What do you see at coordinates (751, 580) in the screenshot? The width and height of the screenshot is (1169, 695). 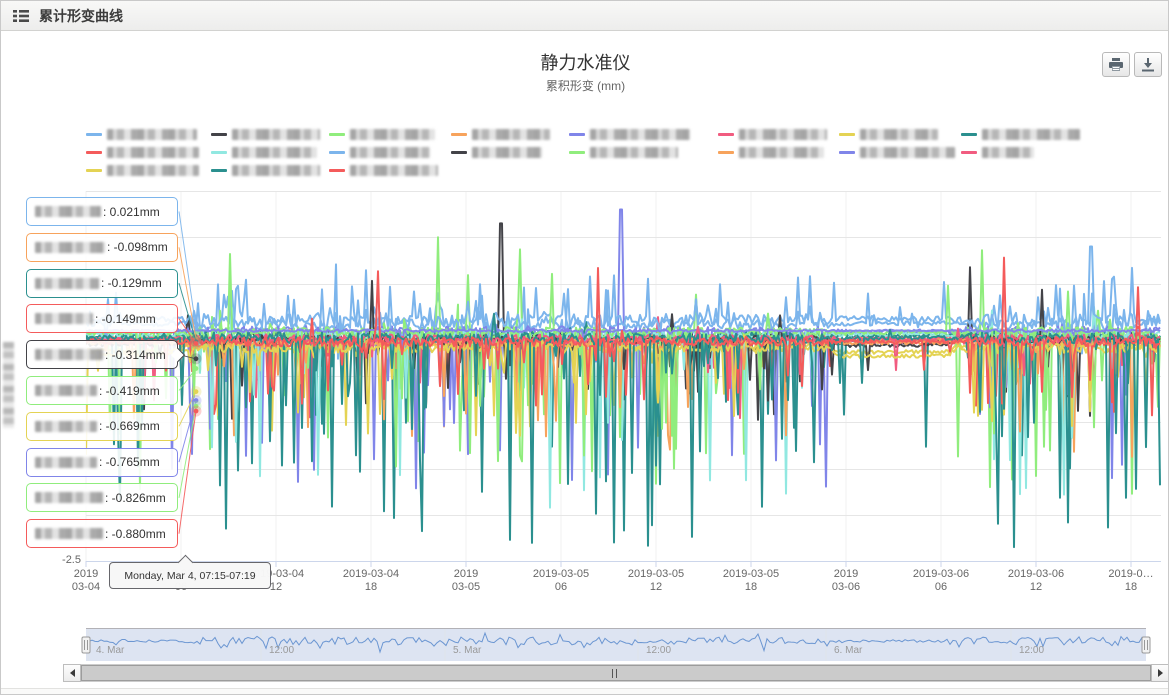 I see `x-axis-label: 2019-03-05 18` at bounding box center [751, 580].